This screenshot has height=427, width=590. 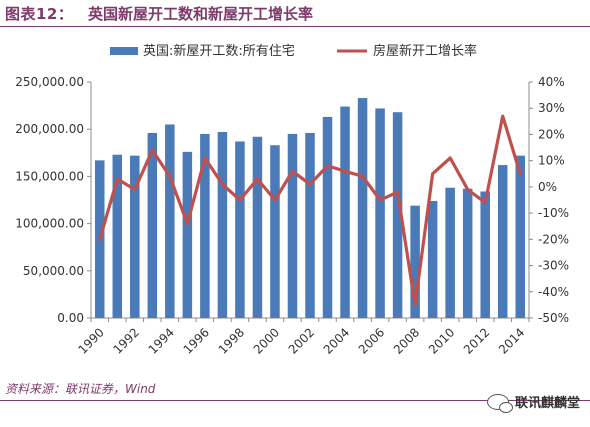 What do you see at coordinates (152, 225) in the screenshot?
I see `bar-1993` at bounding box center [152, 225].